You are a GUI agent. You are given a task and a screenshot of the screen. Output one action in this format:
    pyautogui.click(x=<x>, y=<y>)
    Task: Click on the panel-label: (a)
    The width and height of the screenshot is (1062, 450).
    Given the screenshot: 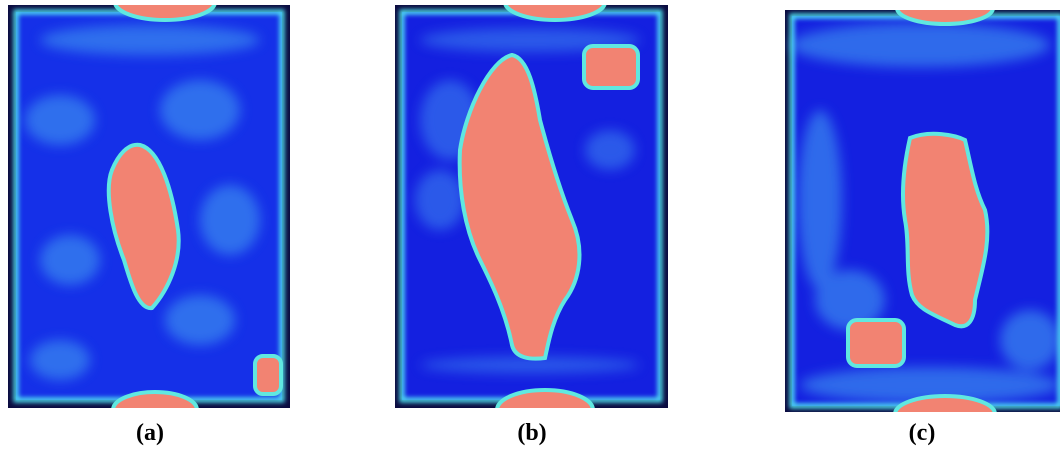 What is the action you would take?
    pyautogui.click(x=150, y=433)
    